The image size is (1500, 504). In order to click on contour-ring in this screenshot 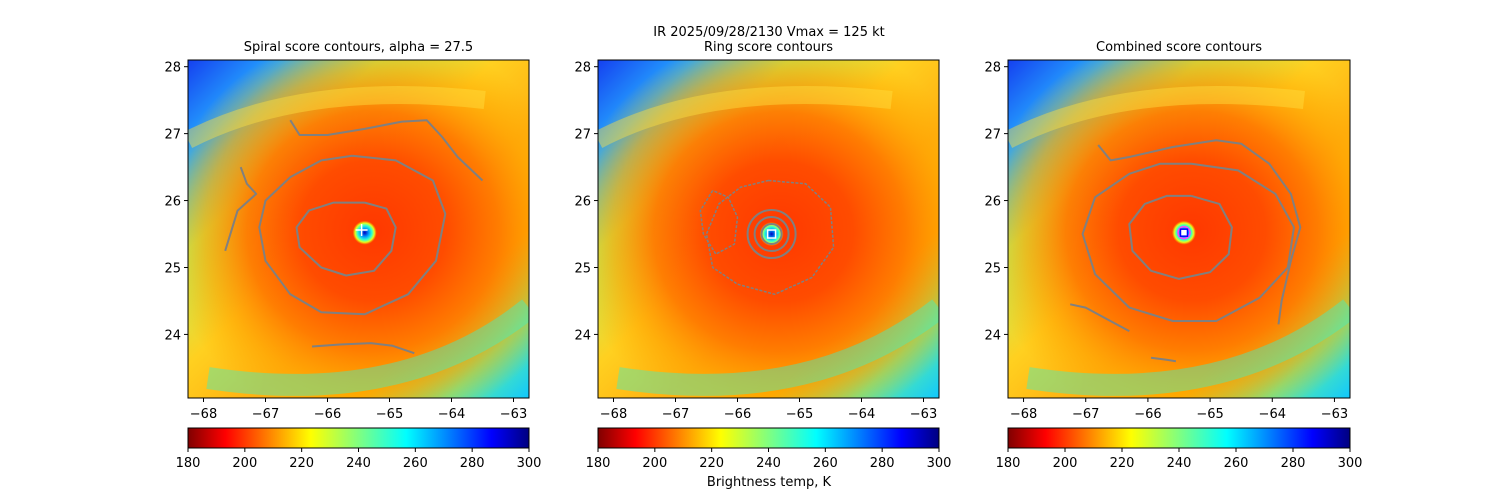, I will do `click(771, 234)`.